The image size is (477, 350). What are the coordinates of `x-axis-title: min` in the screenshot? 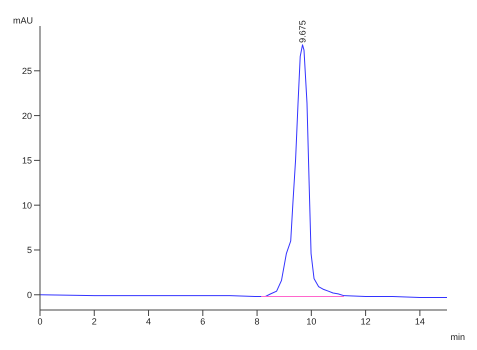 It's located at (457, 337).